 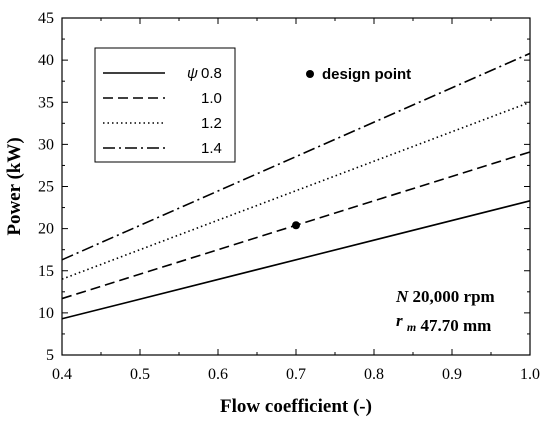 What do you see at coordinates (296, 374) in the screenshot?
I see `x-tick-label: 0.7` at bounding box center [296, 374].